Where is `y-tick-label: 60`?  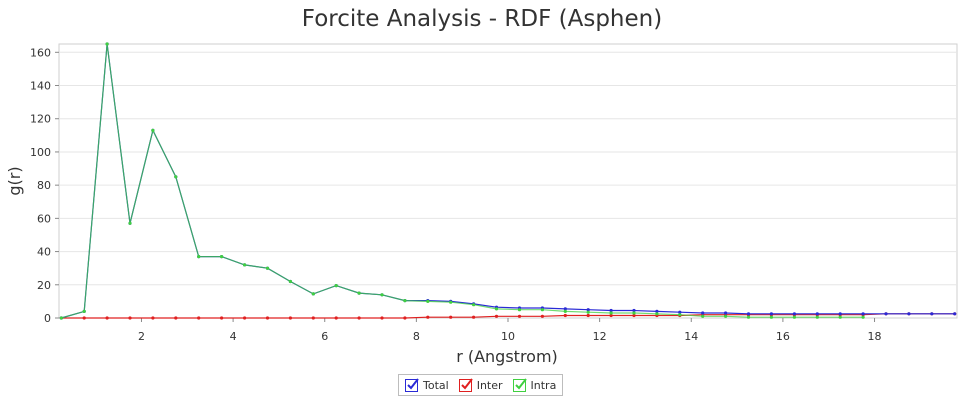 y-tick-label: 60 is located at coordinates (44, 218).